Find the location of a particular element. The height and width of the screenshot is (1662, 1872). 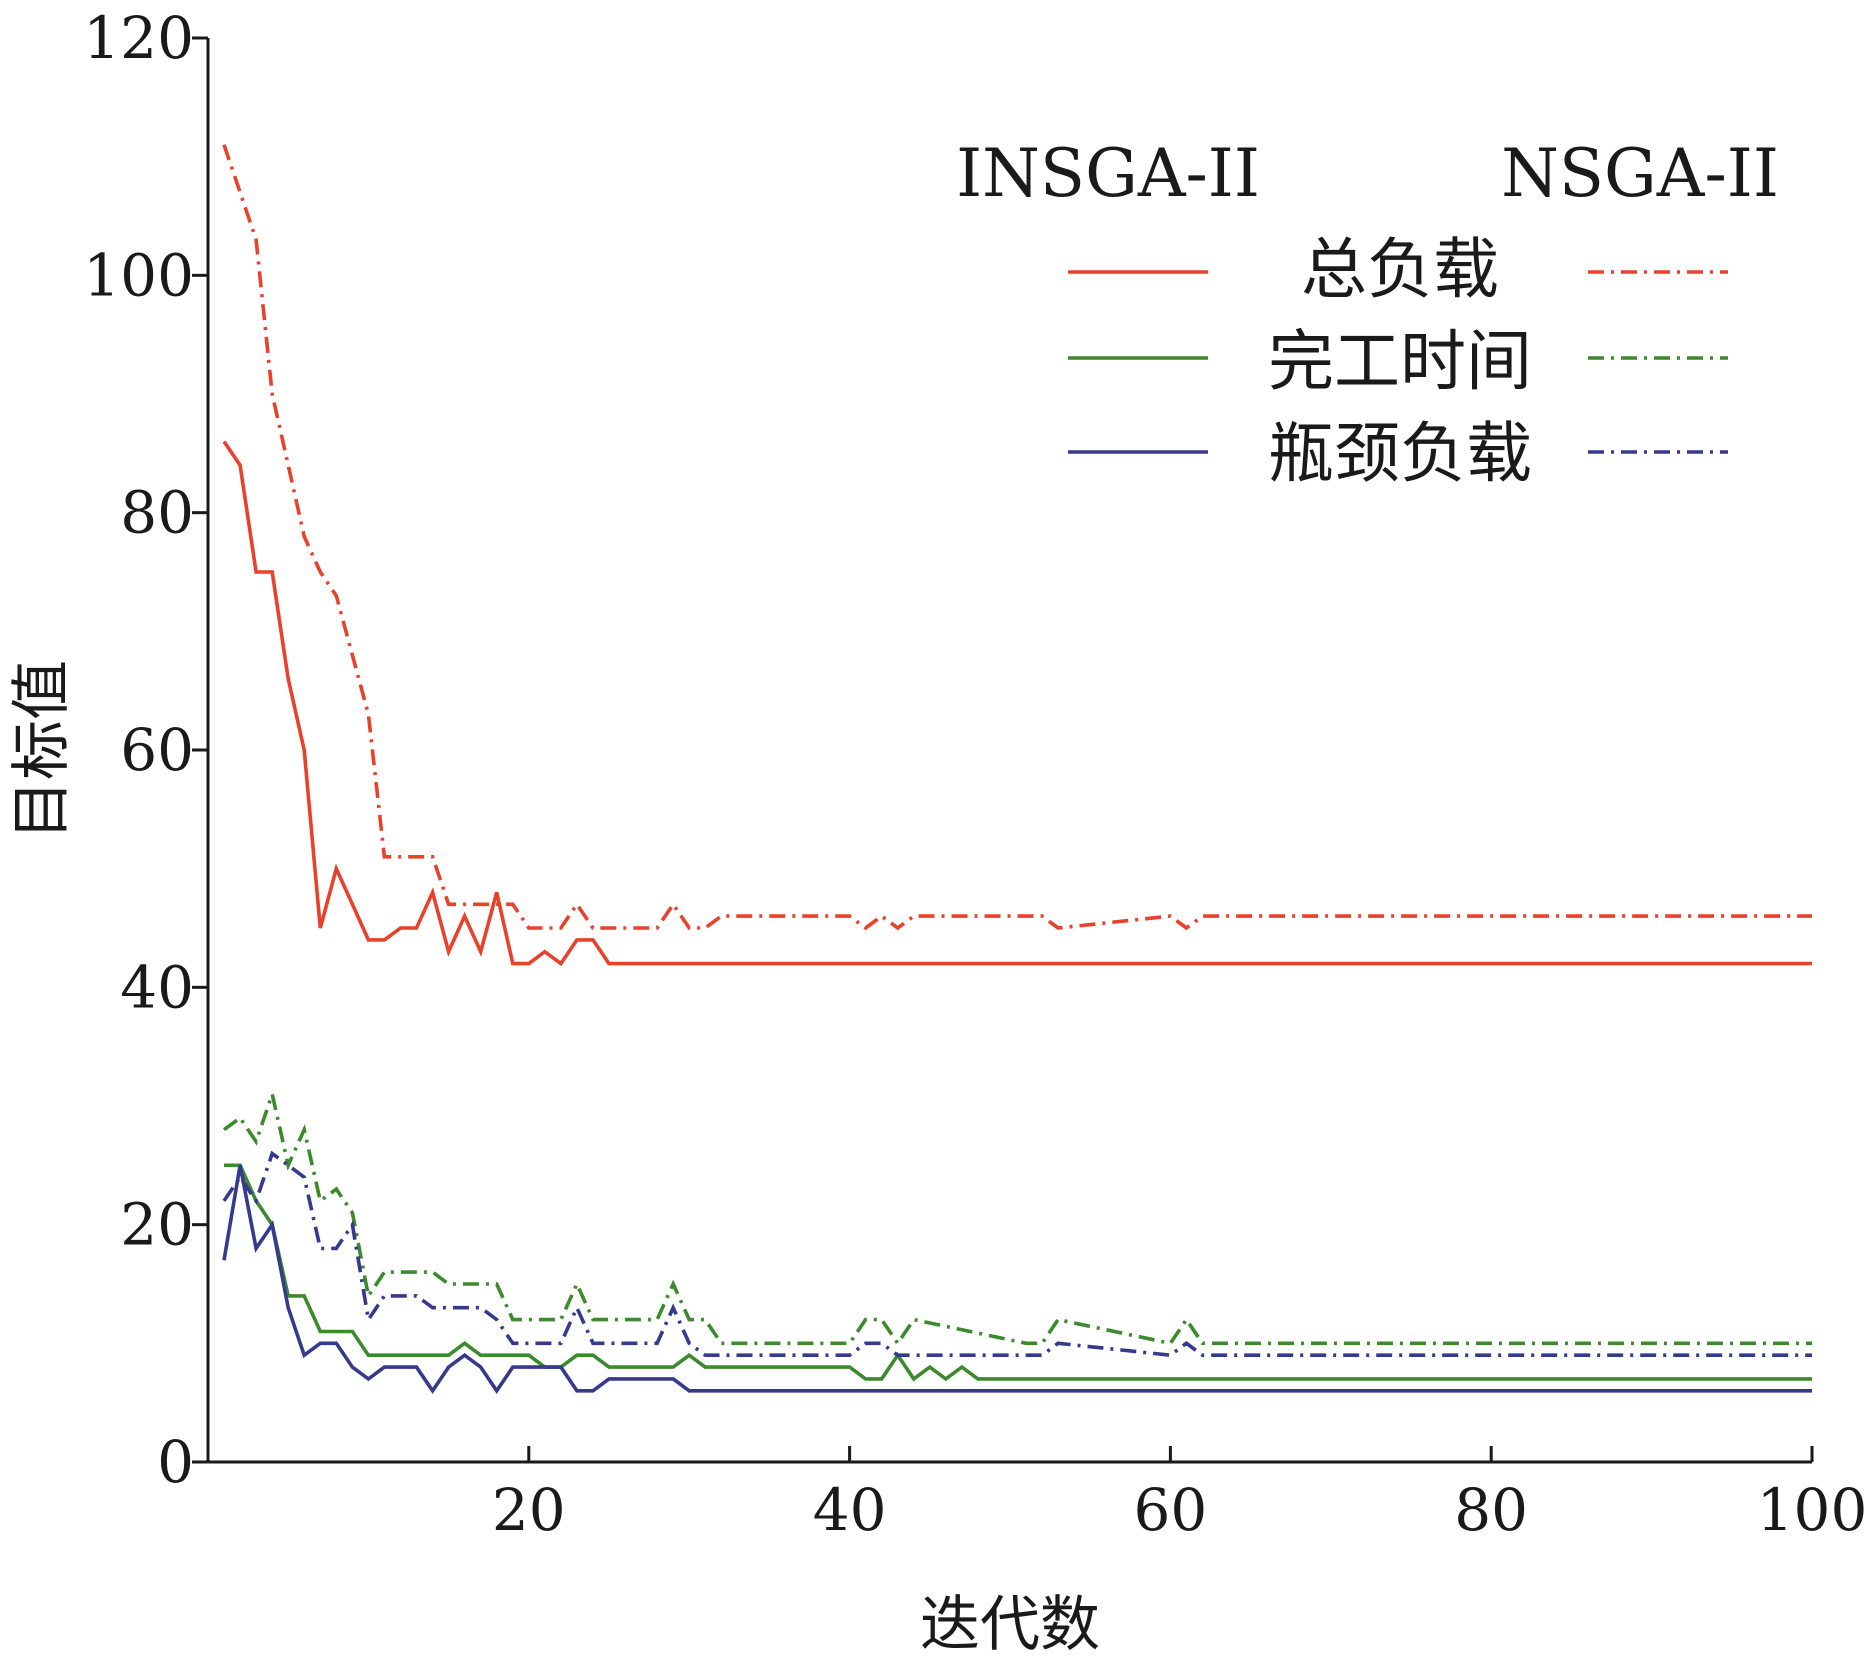

y-tick-label: 80 is located at coordinates (157, 513).